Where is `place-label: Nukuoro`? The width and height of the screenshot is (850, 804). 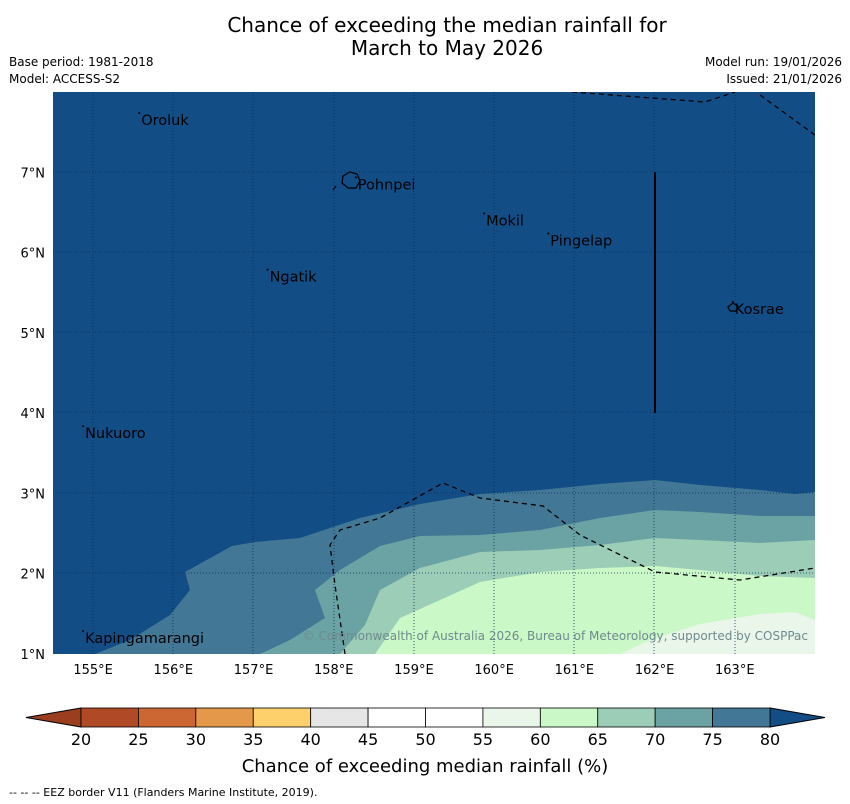
place-label: Nukuoro is located at coordinates (115, 434).